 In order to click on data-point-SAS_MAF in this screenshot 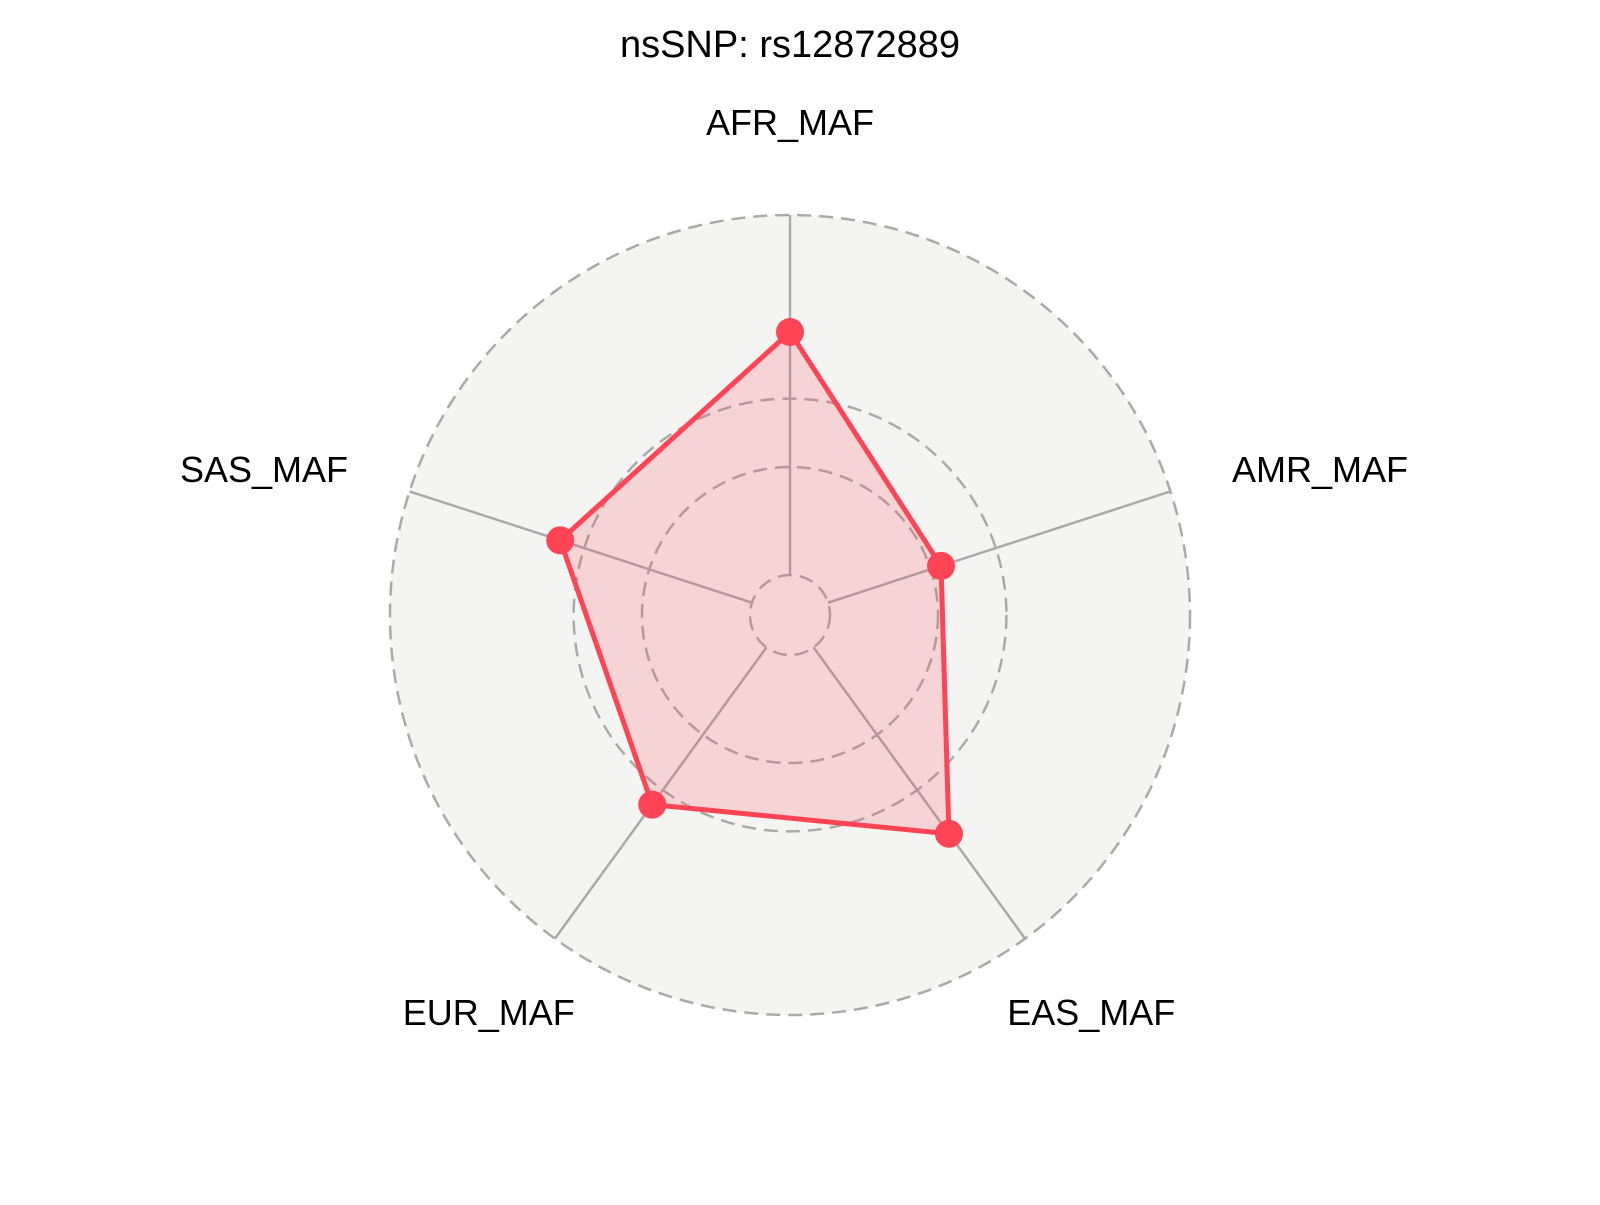, I will do `click(560, 540)`.